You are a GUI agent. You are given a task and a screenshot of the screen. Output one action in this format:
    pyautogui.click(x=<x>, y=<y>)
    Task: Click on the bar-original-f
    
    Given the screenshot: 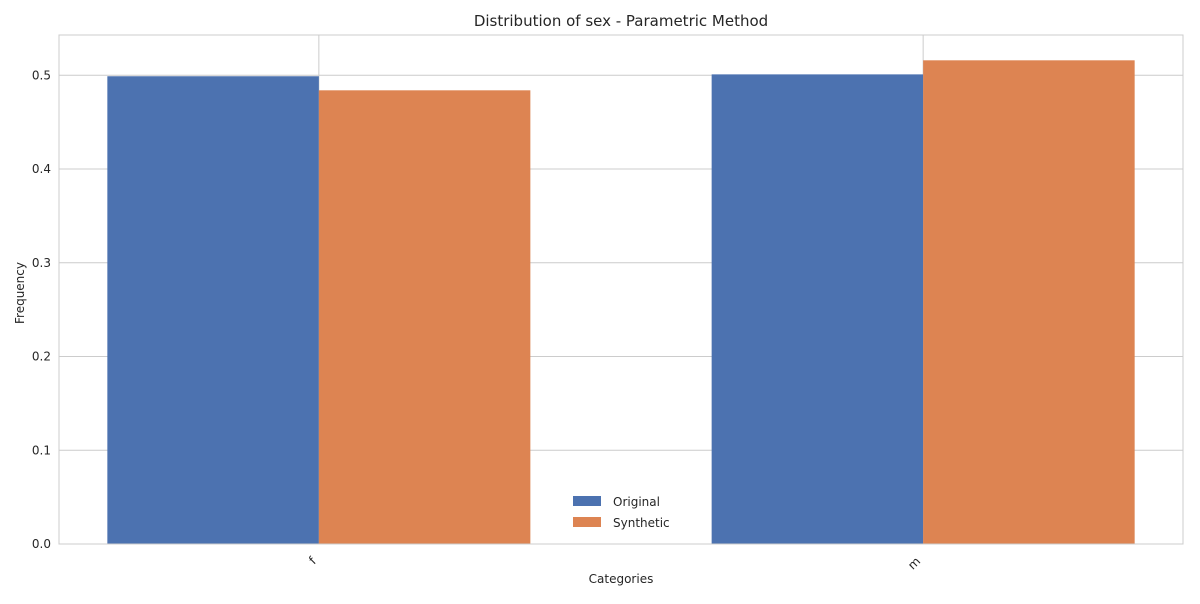 What is the action you would take?
    pyautogui.click(x=213, y=310)
    